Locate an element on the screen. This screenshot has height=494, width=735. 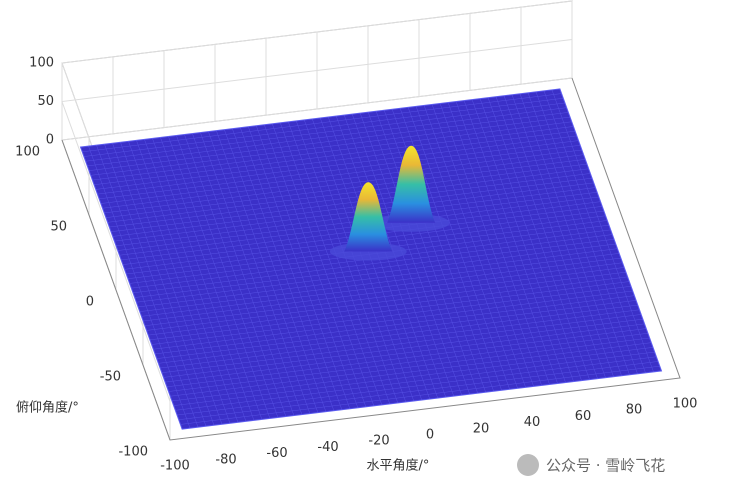
x-tick-label: 60 is located at coordinates (583, 416).